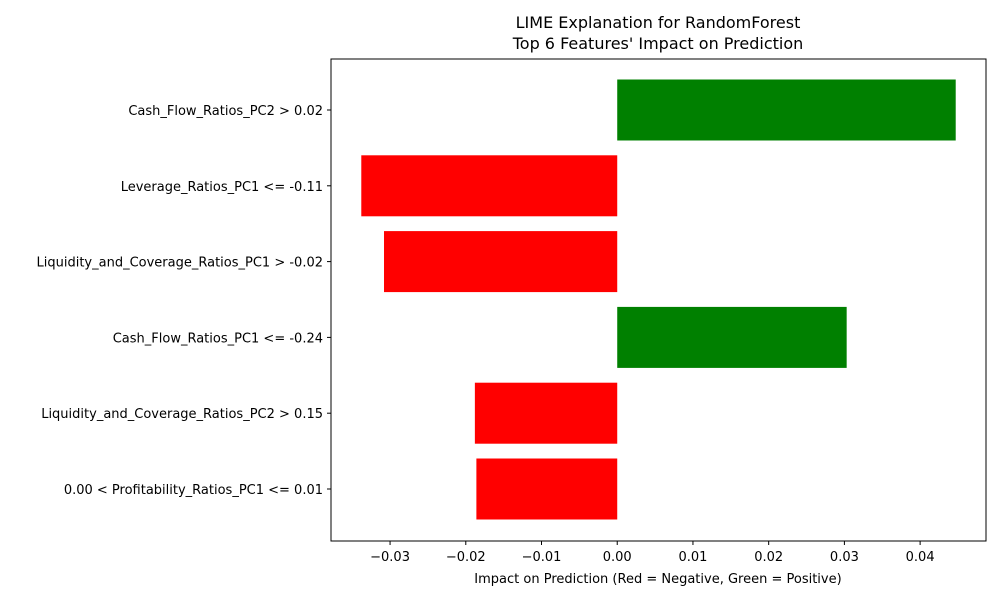 Image resolution: width=1000 pixels, height=600 pixels. What do you see at coordinates (658, 22) in the screenshot?
I see `chart-title-line: LIME Explanation for RandomForest` at bounding box center [658, 22].